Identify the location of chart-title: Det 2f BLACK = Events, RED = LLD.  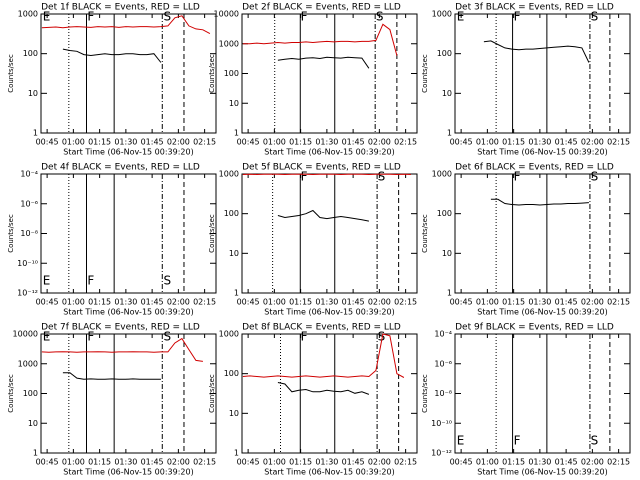
(321, 8).